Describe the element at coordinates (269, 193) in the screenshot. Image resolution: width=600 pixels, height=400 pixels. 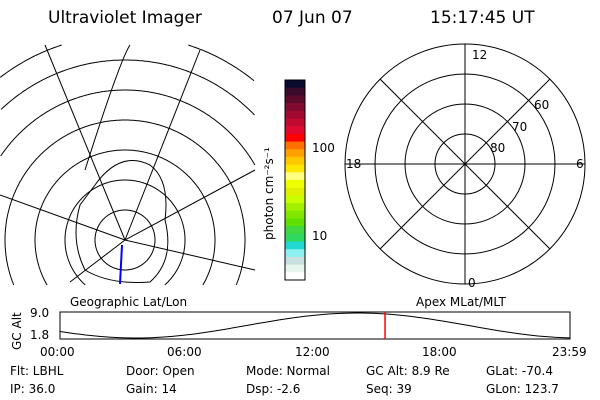
I see `colorbar-label: photon cm⁻²s⁻¹` at that location.